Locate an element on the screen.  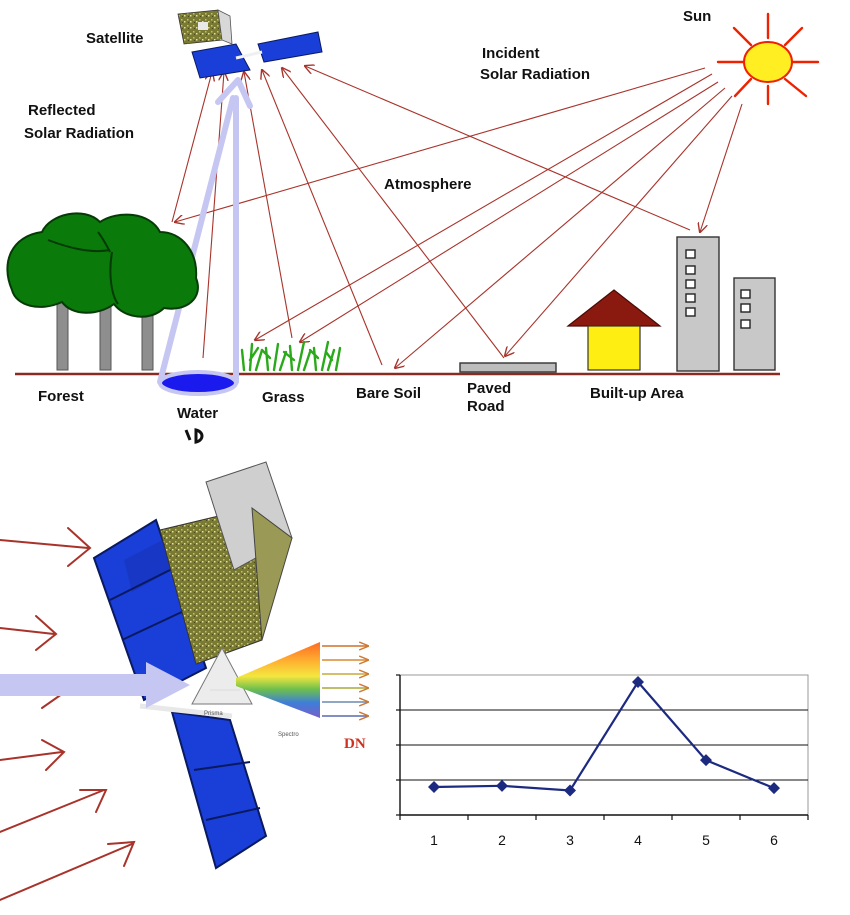
prism-icon is located at coordinates (222, 675).